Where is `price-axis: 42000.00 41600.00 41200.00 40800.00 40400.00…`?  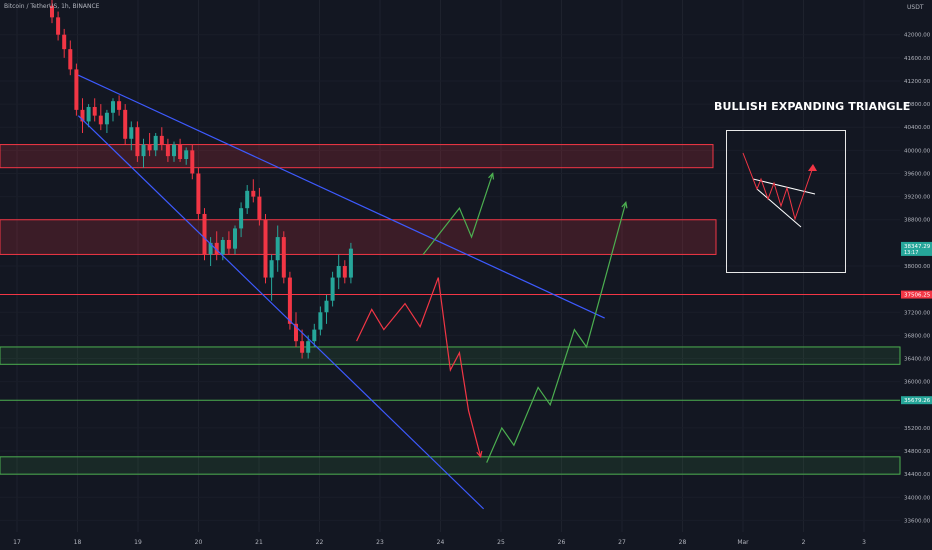 price-axis: 42000.00 41600.00 41200.00 40800.00 40400.00… is located at coordinates (917, 279).